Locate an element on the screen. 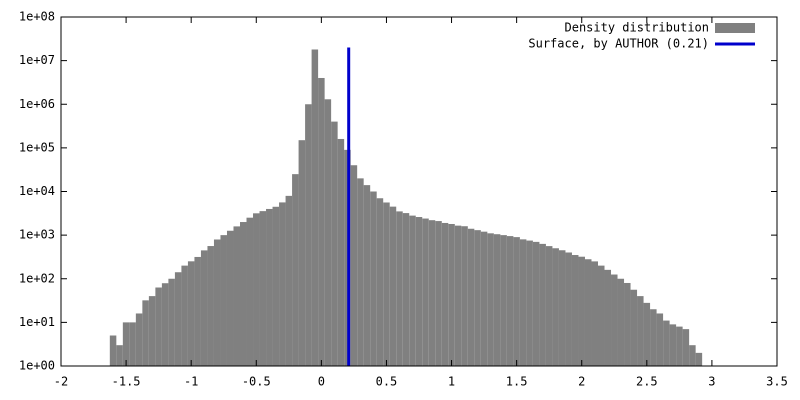  x-tick-label: 3.5 is located at coordinates (777, 382).